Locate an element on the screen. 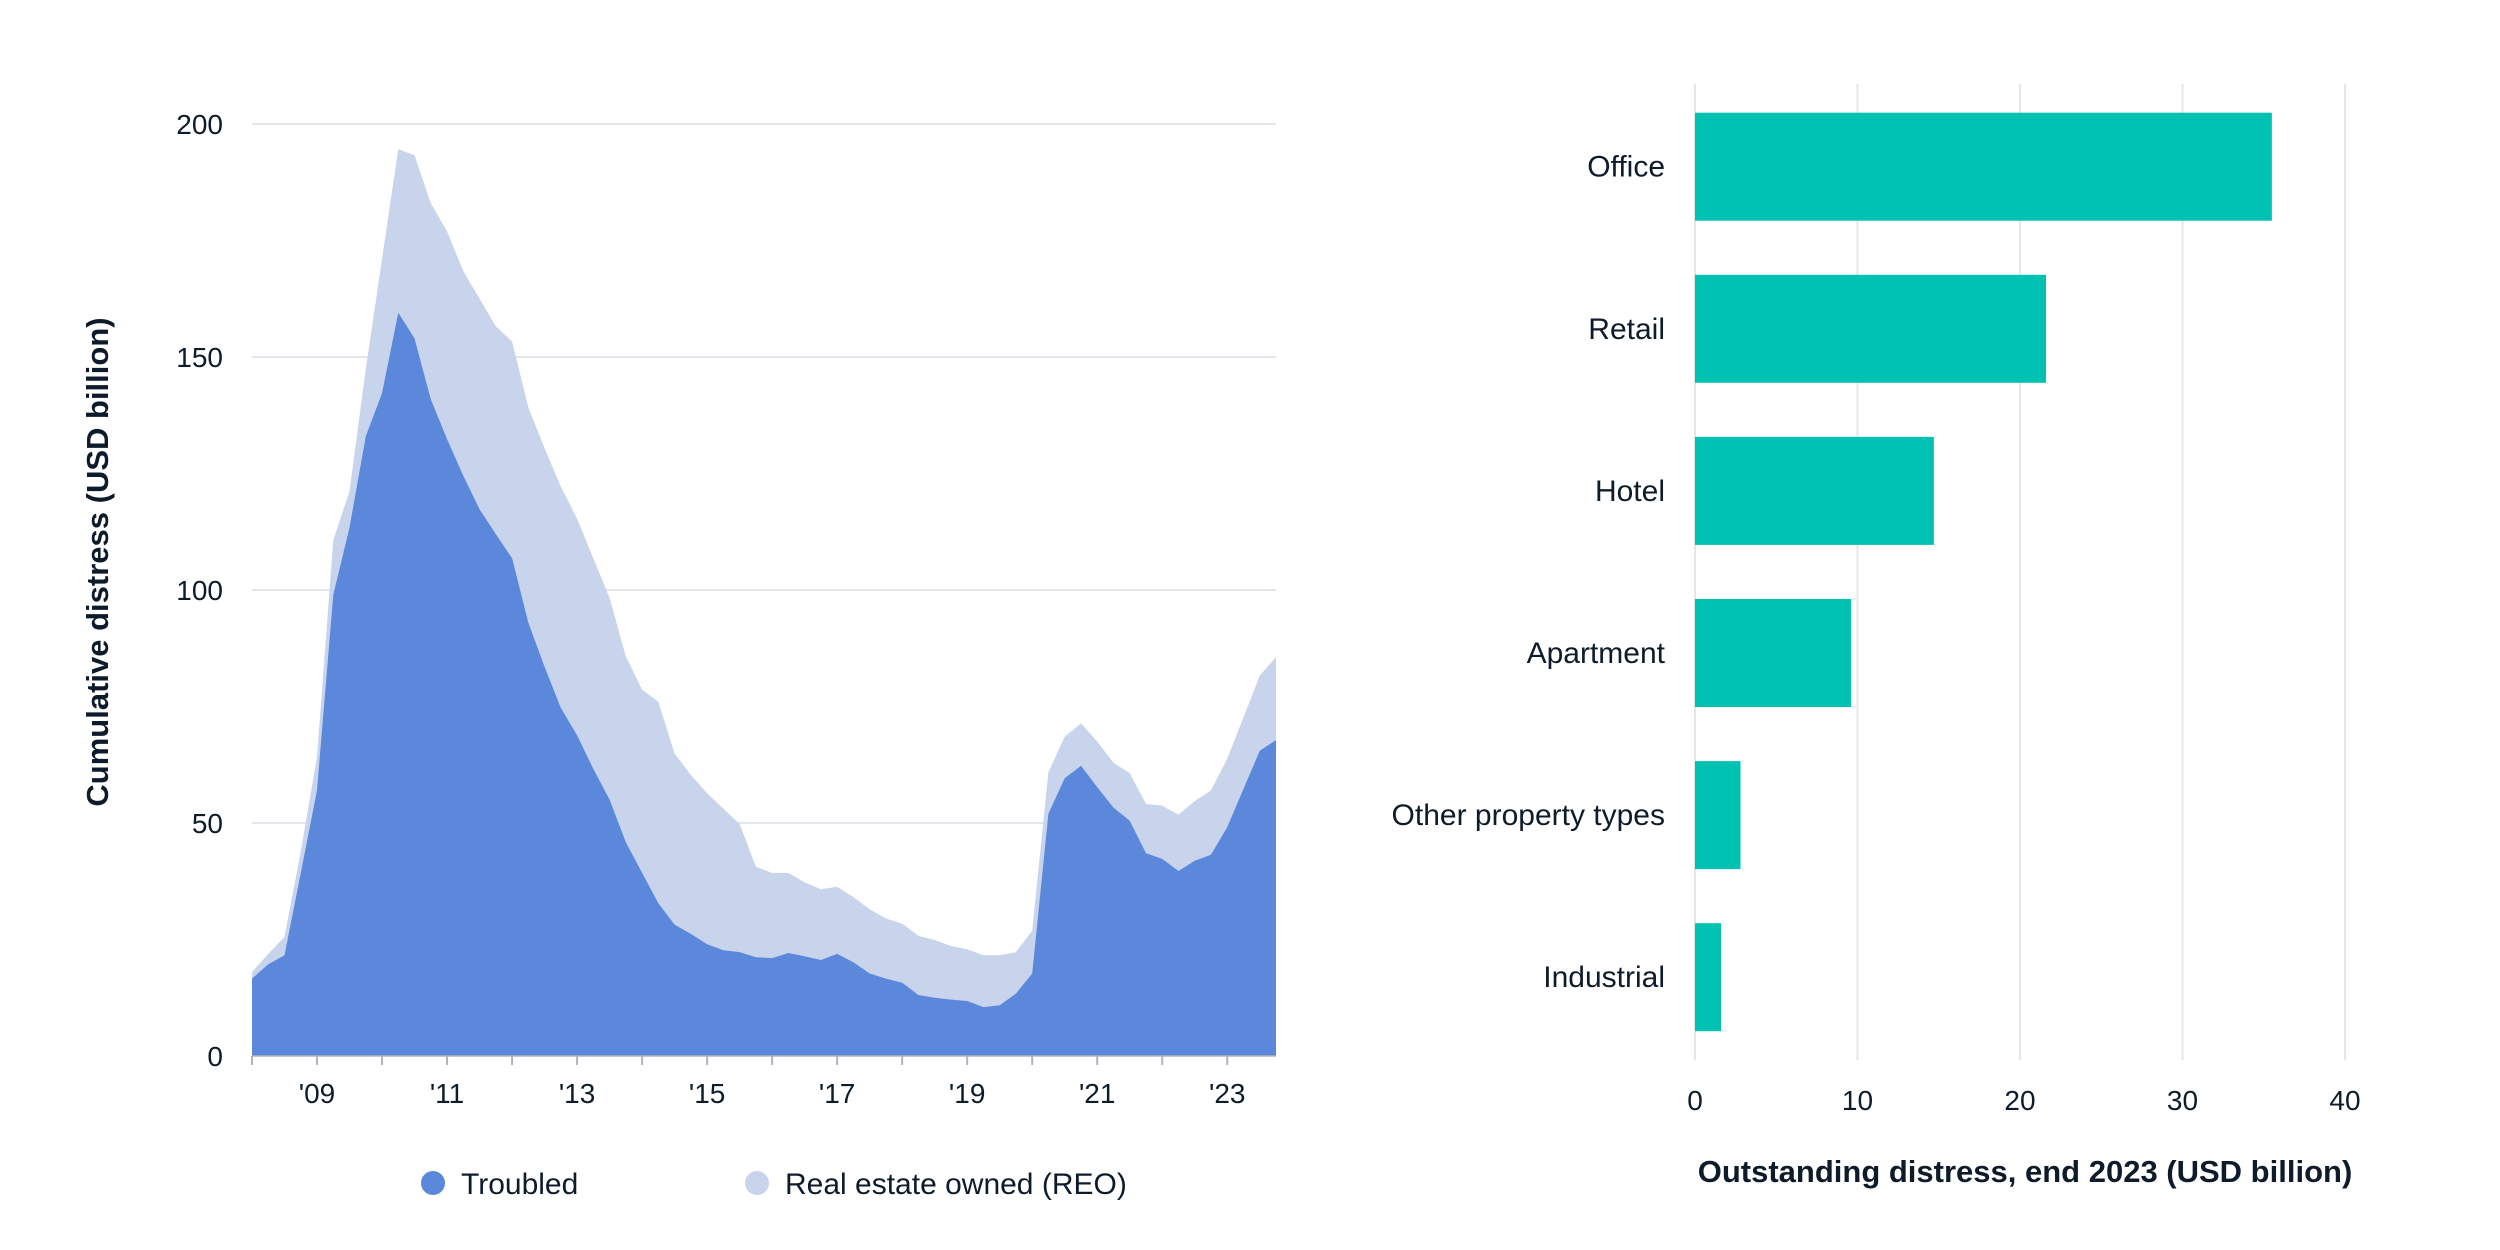  bar-category-label: Retail is located at coordinates (1626, 329).